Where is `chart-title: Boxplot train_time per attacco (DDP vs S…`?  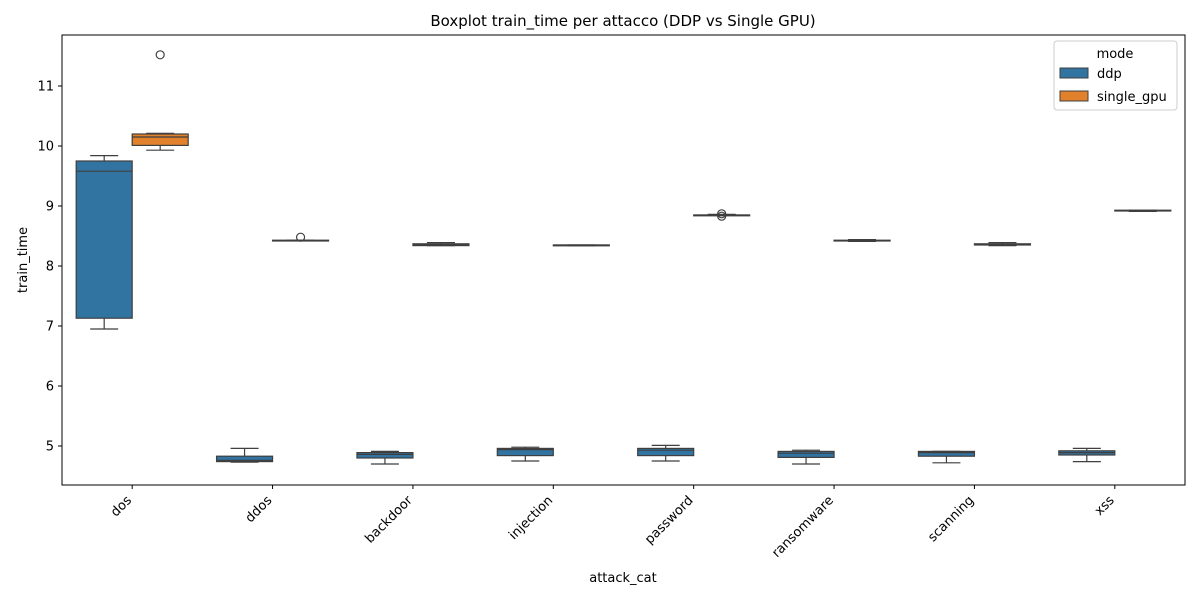
chart-title: Boxplot train_time per attacco (DDP vs S… is located at coordinates (622, 21).